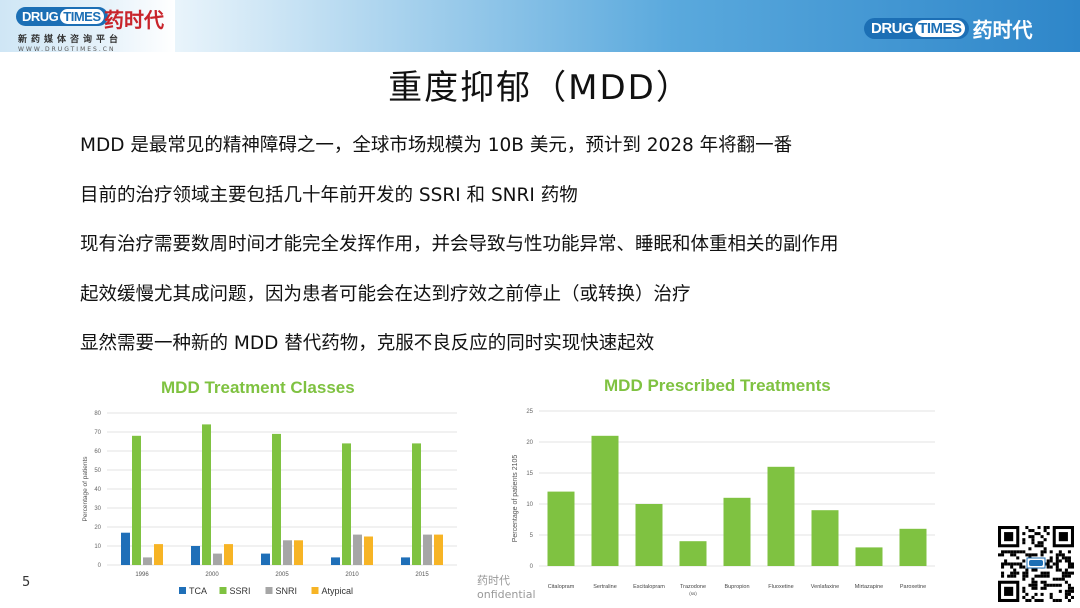  Describe the element at coordinates (97, 452) in the screenshot. I see `y-tick-label: 60` at that location.